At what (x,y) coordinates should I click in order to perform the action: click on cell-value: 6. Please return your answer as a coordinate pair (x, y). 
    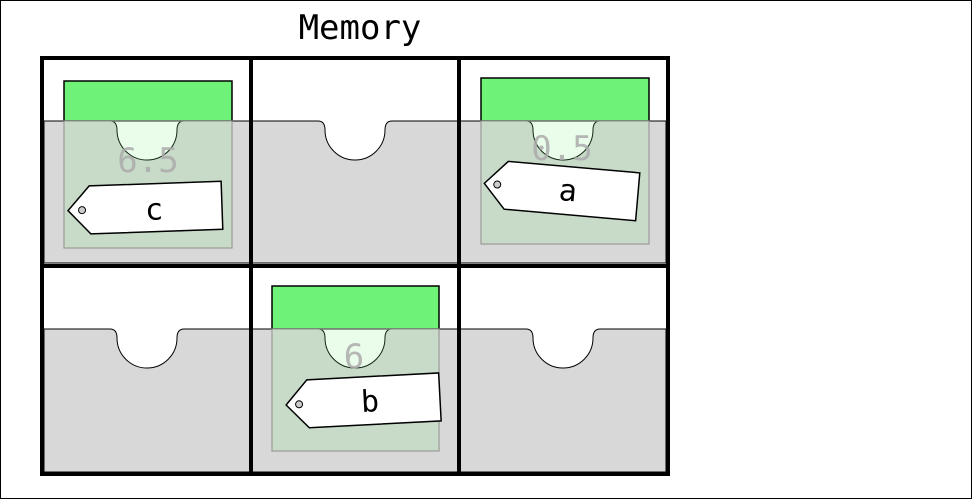
    Looking at the image, I should click on (354, 357).